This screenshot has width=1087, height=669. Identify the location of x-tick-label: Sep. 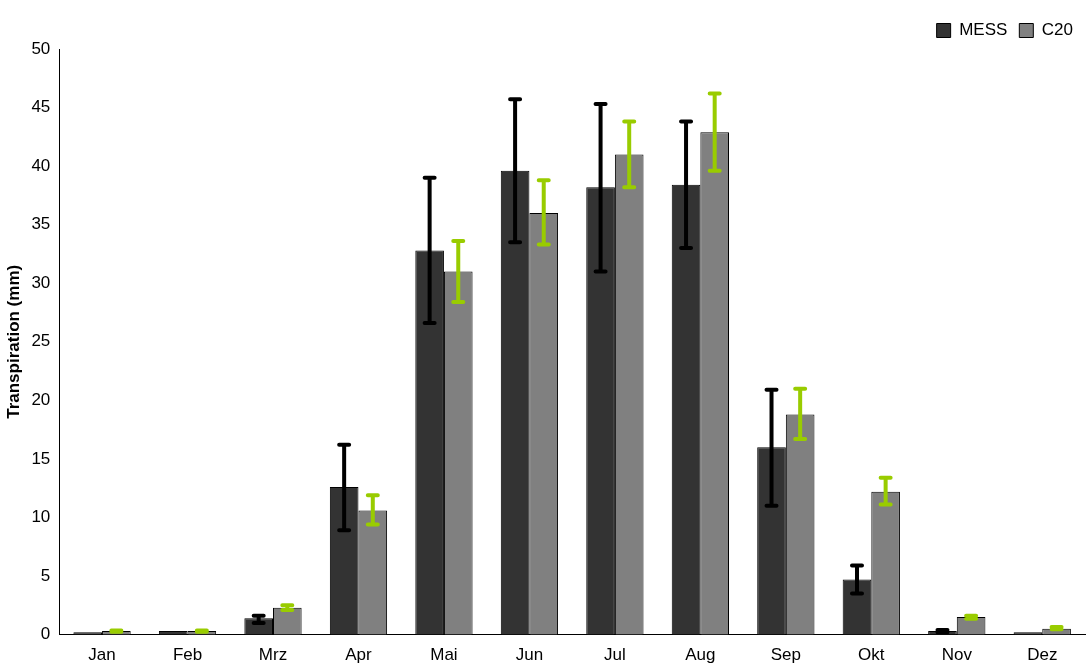
(785, 655).